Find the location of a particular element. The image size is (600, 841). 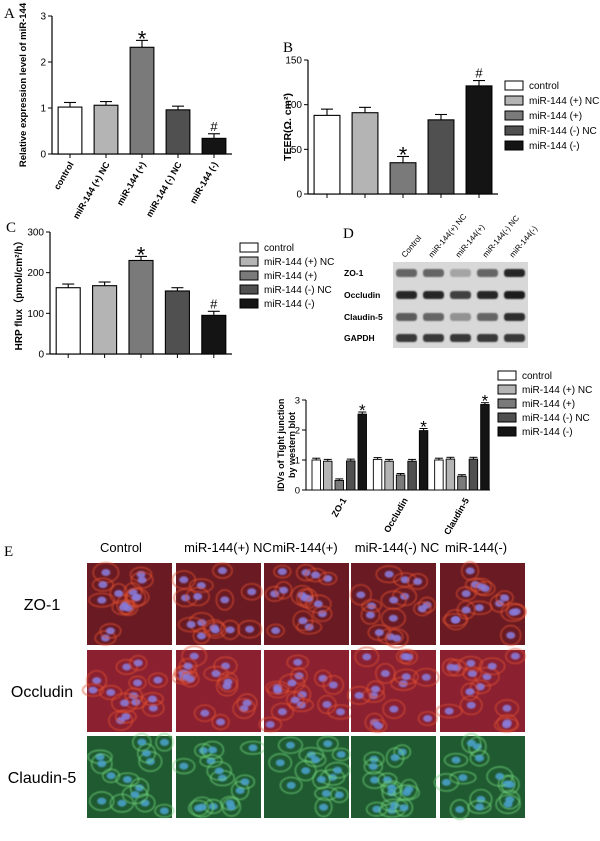

y-axis-label-line-2: by western blot is located at coordinates (292, 445).